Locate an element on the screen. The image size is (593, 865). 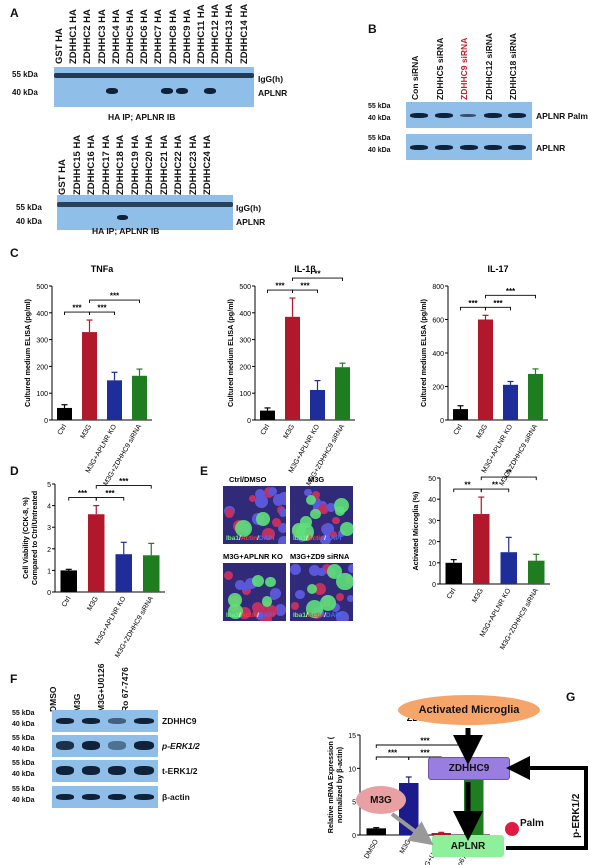
aplnr-label: APLNR is located at coordinates (551, 148).